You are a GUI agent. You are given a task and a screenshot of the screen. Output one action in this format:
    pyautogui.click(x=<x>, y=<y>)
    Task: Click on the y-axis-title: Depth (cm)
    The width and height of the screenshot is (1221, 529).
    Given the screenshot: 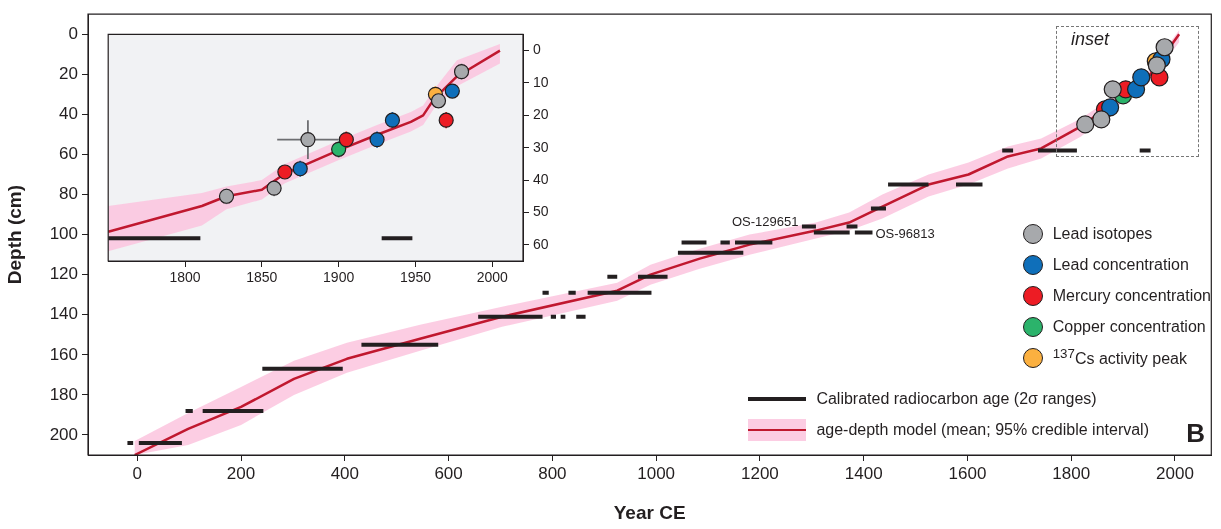 What is the action you would take?
    pyautogui.click(x=14, y=234)
    